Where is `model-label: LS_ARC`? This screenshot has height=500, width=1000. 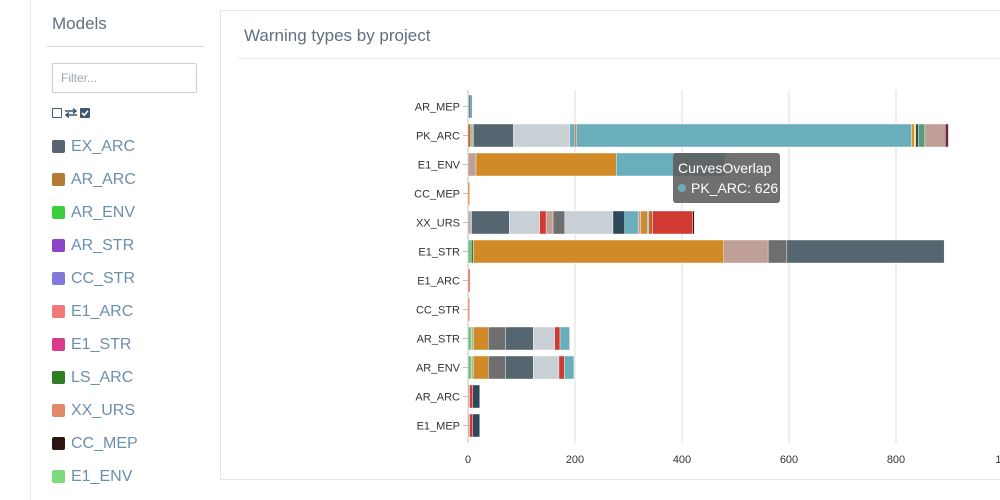 model-label: LS_ARC is located at coordinates (102, 377).